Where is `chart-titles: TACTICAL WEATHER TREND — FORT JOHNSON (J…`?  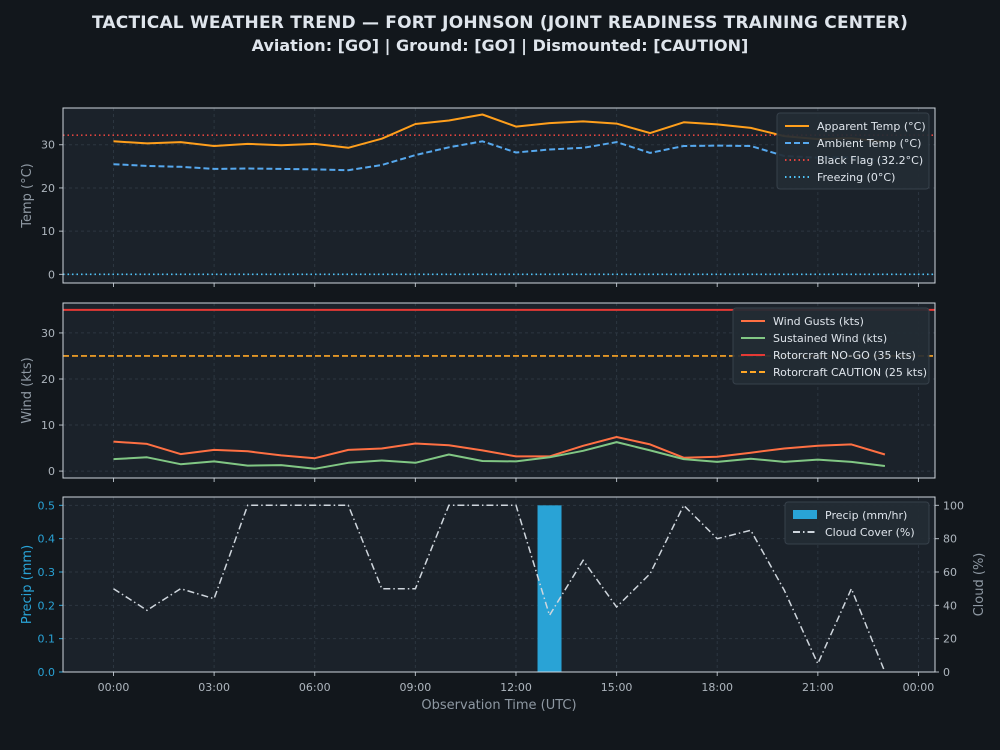 chart-titles: TACTICAL WEATHER TREND — FORT JOHNSON (J… is located at coordinates (500, 34).